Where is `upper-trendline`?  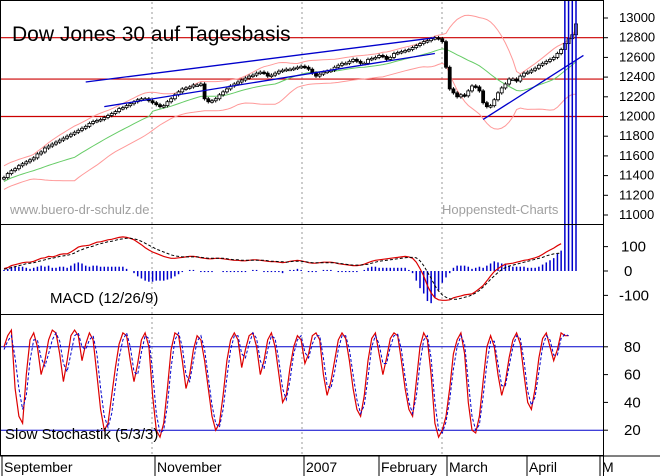 upper-trendline is located at coordinates (260, 60).